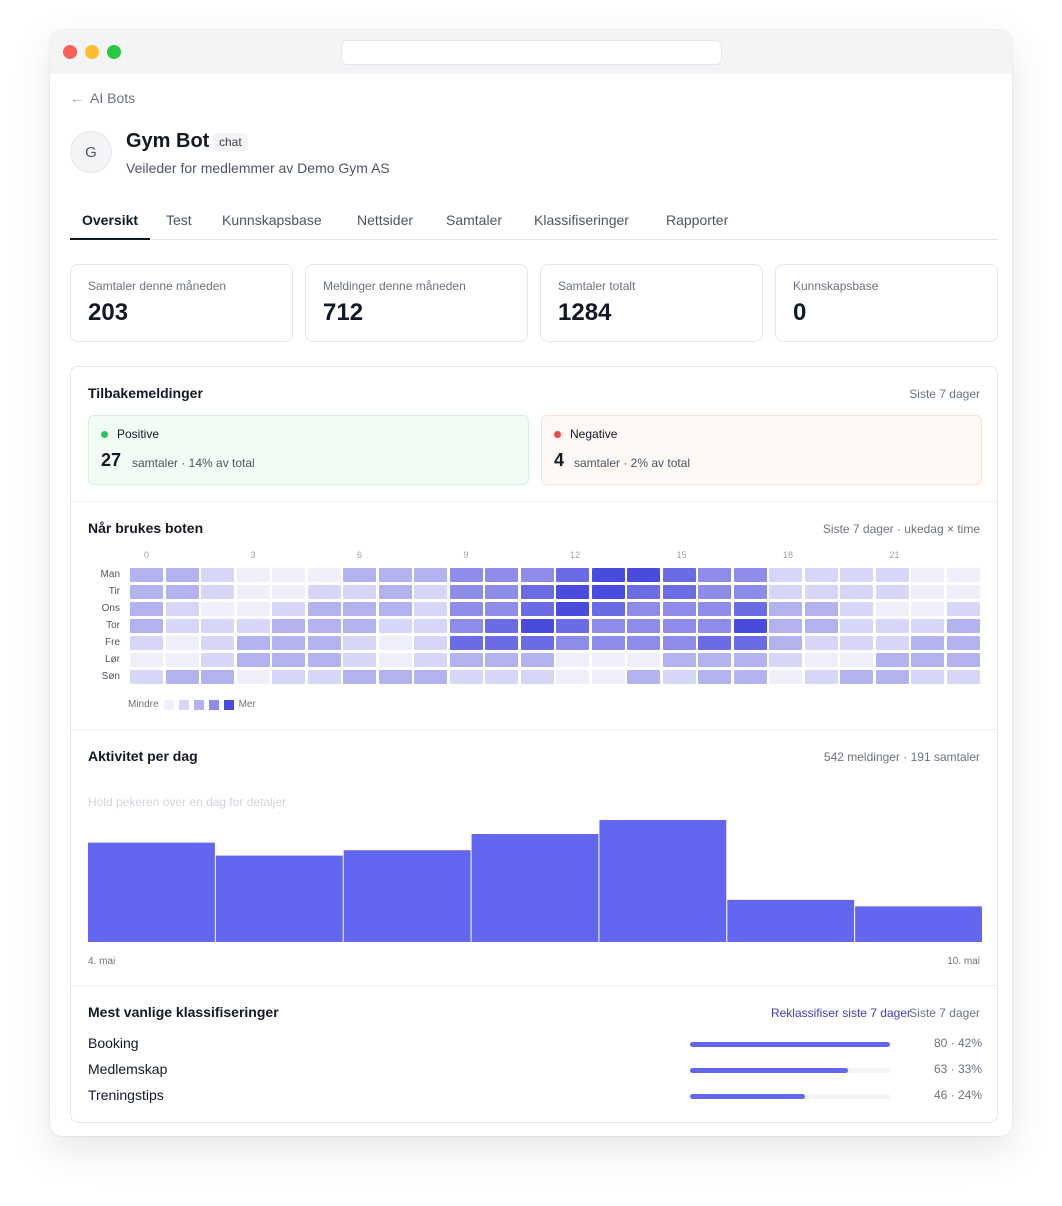 The width and height of the screenshot is (1062, 1206). I want to click on negative-feedback-card: Negative 4 samtaler · 2% av total, so click(761, 450).